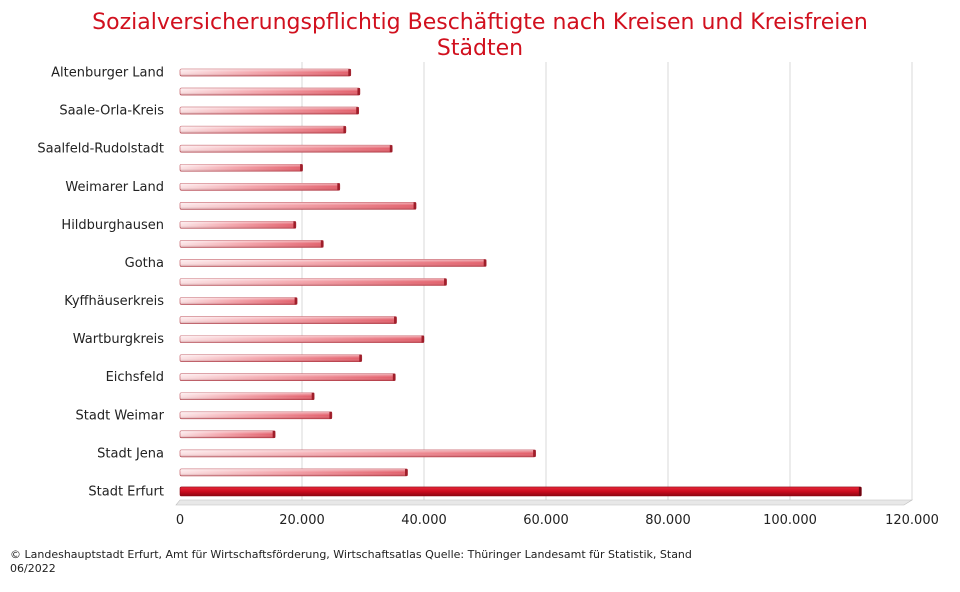  What do you see at coordinates (302, 520) in the screenshot?
I see `x-tick-label: 20.000` at bounding box center [302, 520].